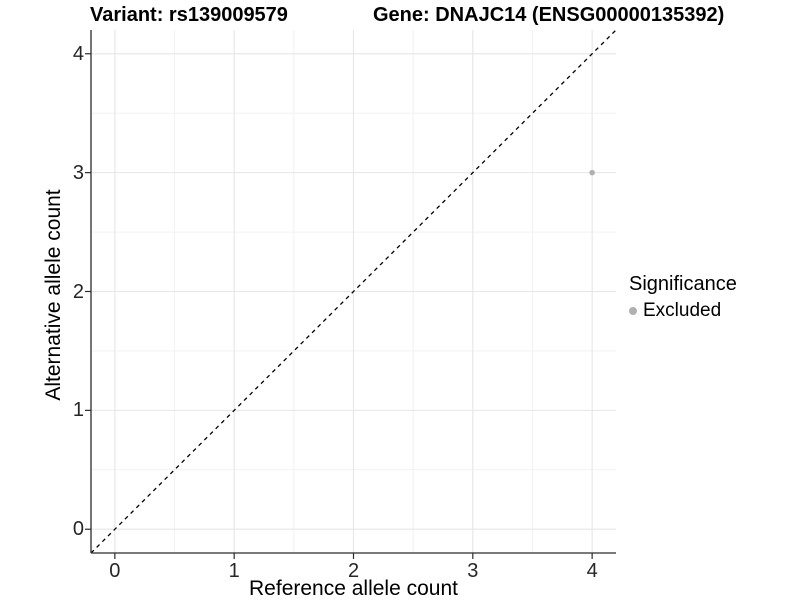 The image size is (800, 600). What do you see at coordinates (78, 53) in the screenshot?
I see `y-tick-label: 4` at bounding box center [78, 53].